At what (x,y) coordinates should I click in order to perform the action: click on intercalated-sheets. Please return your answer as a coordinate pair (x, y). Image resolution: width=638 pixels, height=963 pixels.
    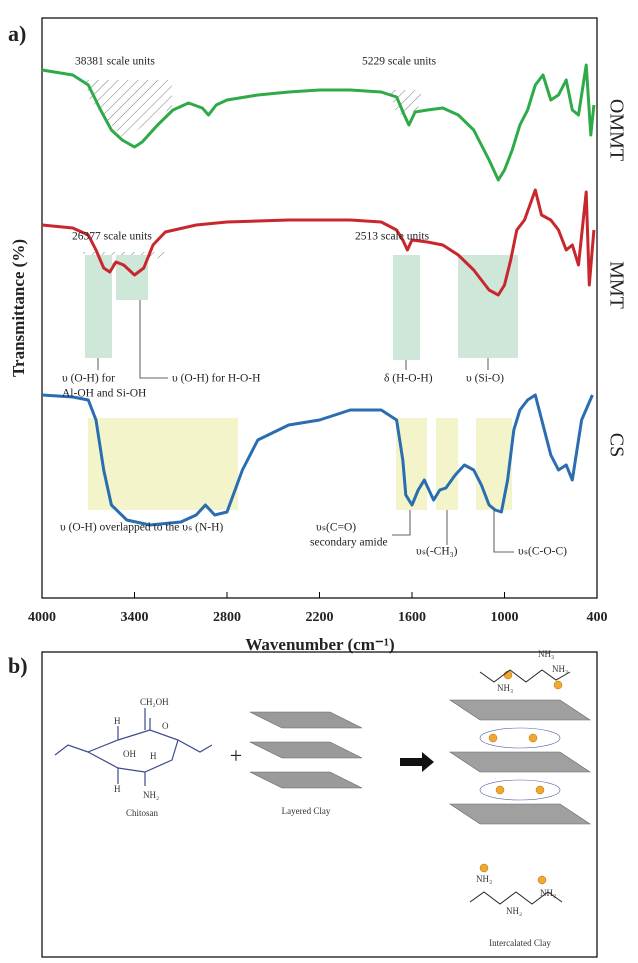
    Looking at the image, I should click on (520, 762).